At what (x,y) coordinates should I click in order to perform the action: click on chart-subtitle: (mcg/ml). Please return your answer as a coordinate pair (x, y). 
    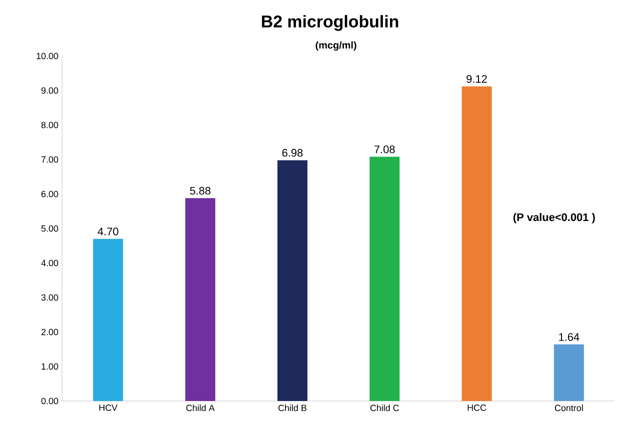
    Looking at the image, I should click on (336, 46).